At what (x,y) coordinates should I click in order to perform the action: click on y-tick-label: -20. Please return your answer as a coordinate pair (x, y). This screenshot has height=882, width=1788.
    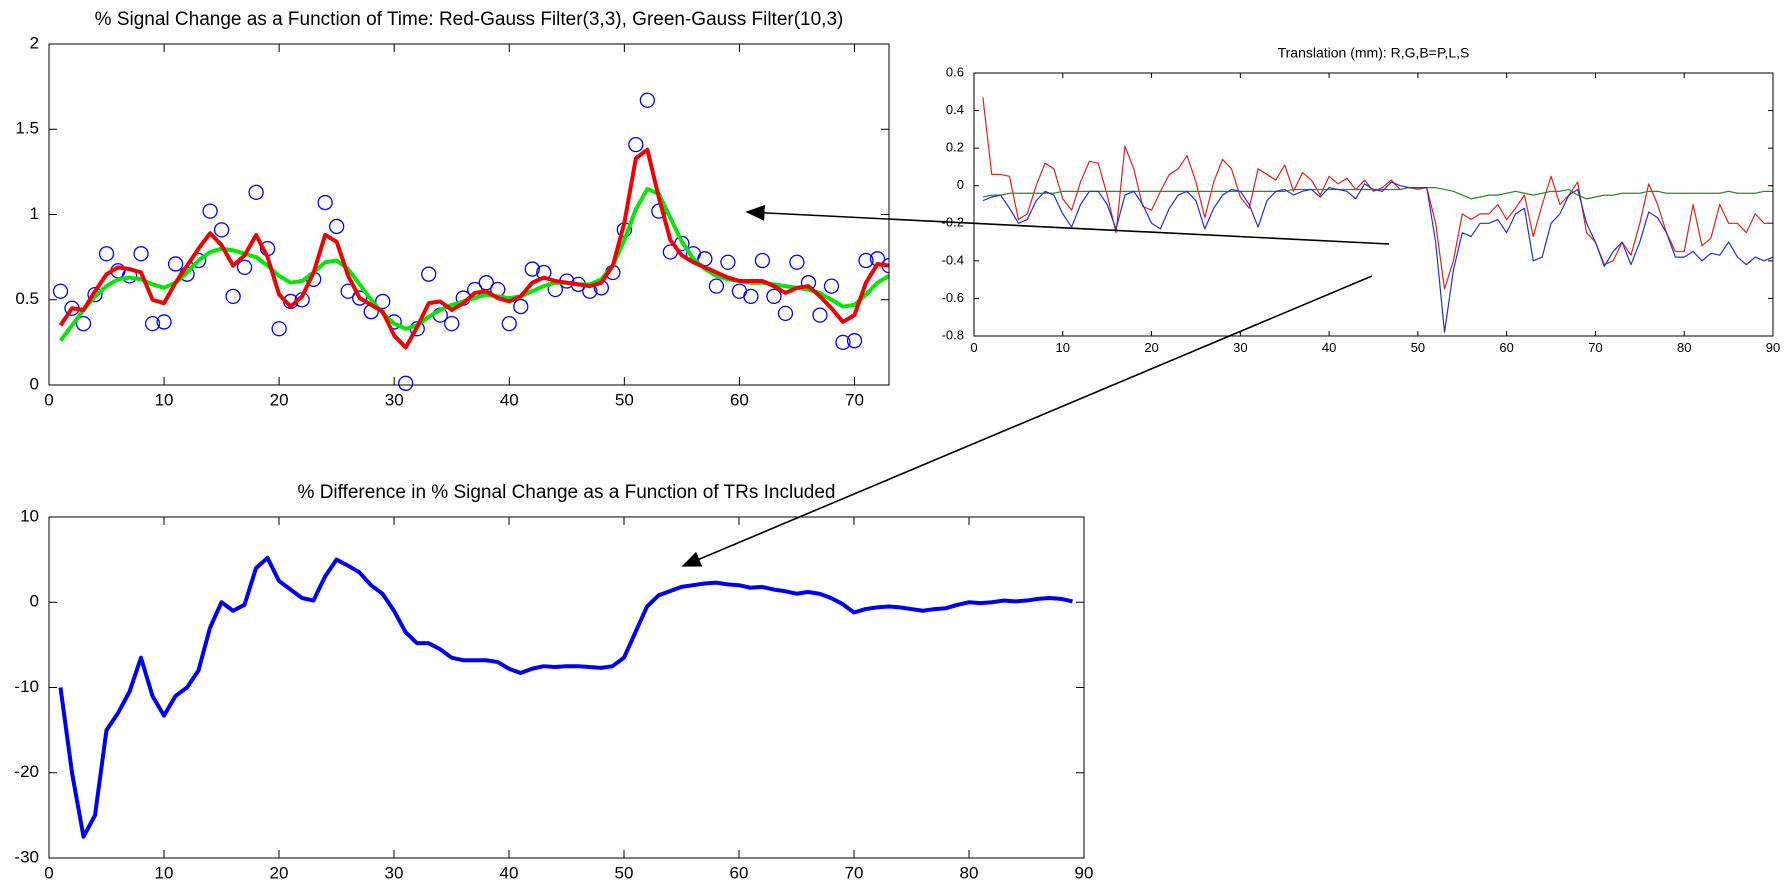
    Looking at the image, I should click on (26, 771).